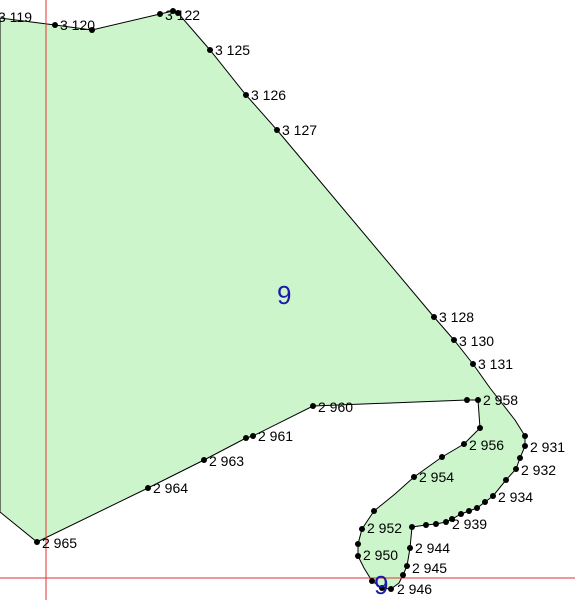 The image size is (575, 600). Describe the element at coordinates (275, 436) in the screenshot. I see `point-label: 2 961` at that location.